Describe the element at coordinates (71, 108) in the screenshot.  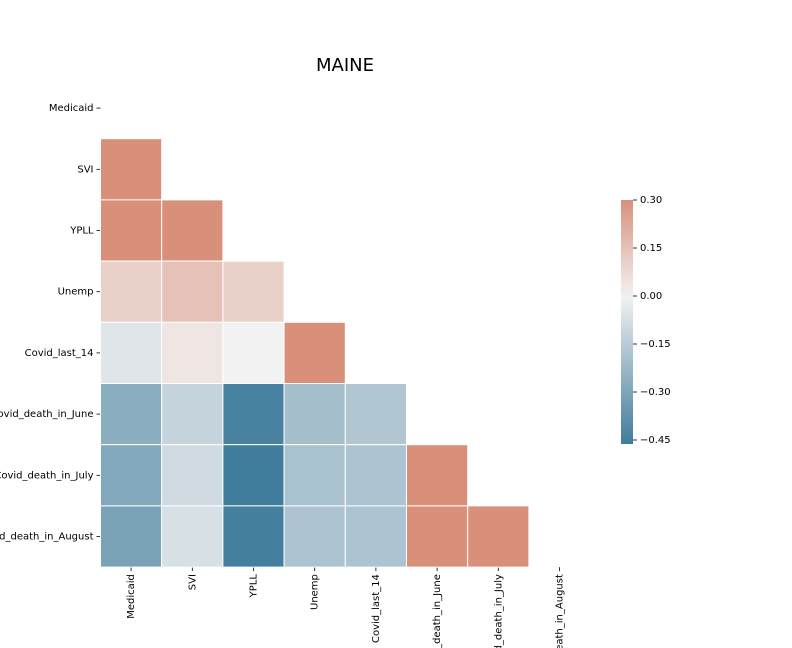
I see `y-tick-label: Medicaid` at that location.